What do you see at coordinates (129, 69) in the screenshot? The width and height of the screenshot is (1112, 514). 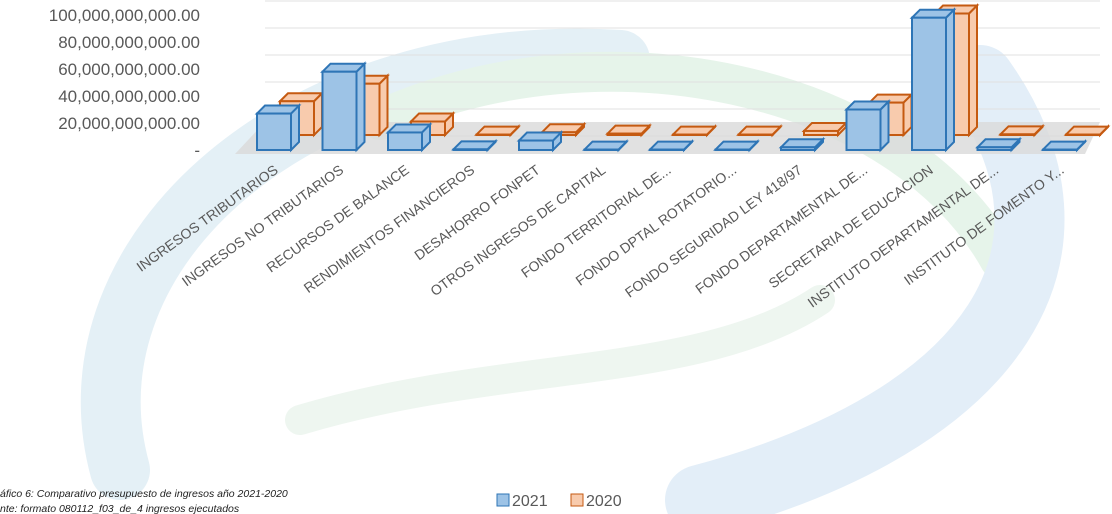 I see `y-tick-label: 60,000,000,000.00` at bounding box center [129, 69].